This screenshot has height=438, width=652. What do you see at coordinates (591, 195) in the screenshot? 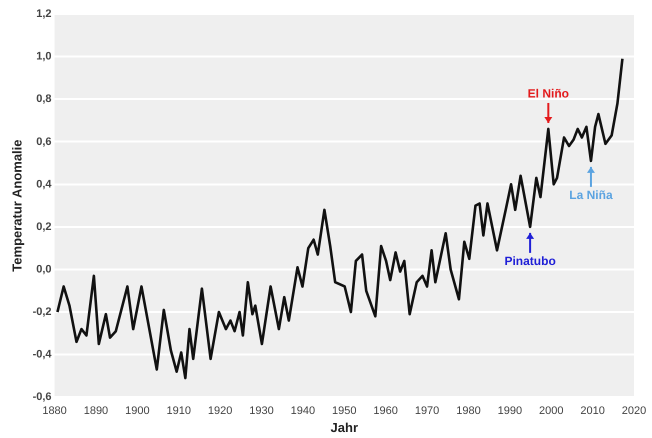
I see `annotation: La Niña` at bounding box center [591, 195].